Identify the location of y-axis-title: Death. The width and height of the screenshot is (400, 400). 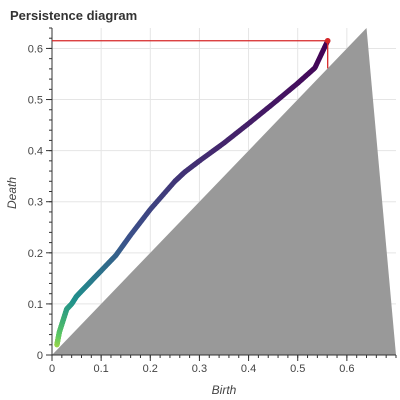
(12, 193).